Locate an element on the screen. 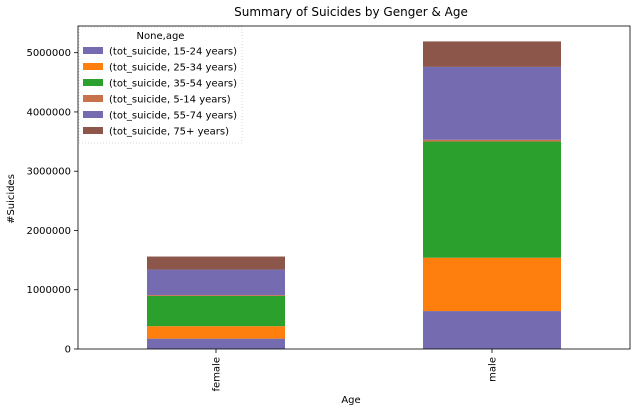 The width and height of the screenshot is (637, 412). x-tick-label-female: female is located at coordinates (217, 374).